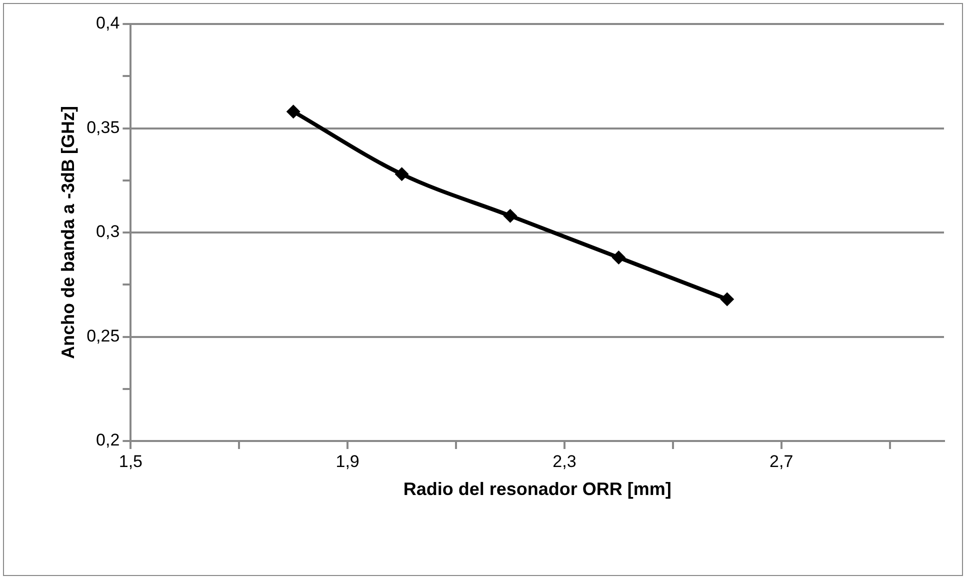  Describe the element at coordinates (108, 23) in the screenshot. I see `y-tick-label: 0,4` at that location.